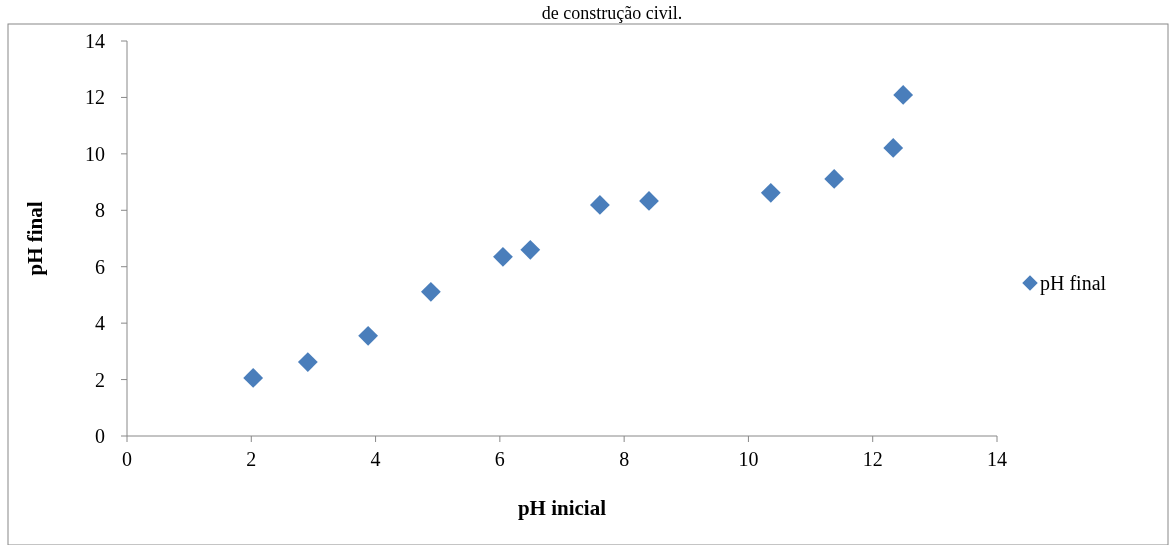 This screenshot has width=1176, height=545. What do you see at coordinates (100, 379) in the screenshot?
I see `y-tick-label: 2` at bounding box center [100, 379].